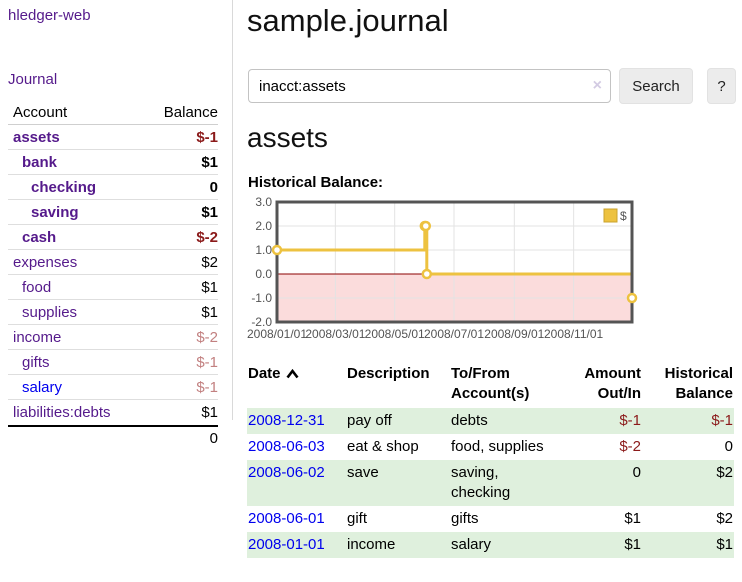 Image resolution: width=742 pixels, height=582 pixels. What do you see at coordinates (286, 446) in the screenshot?
I see `tx-date-link: 2008-06-03` at bounding box center [286, 446].